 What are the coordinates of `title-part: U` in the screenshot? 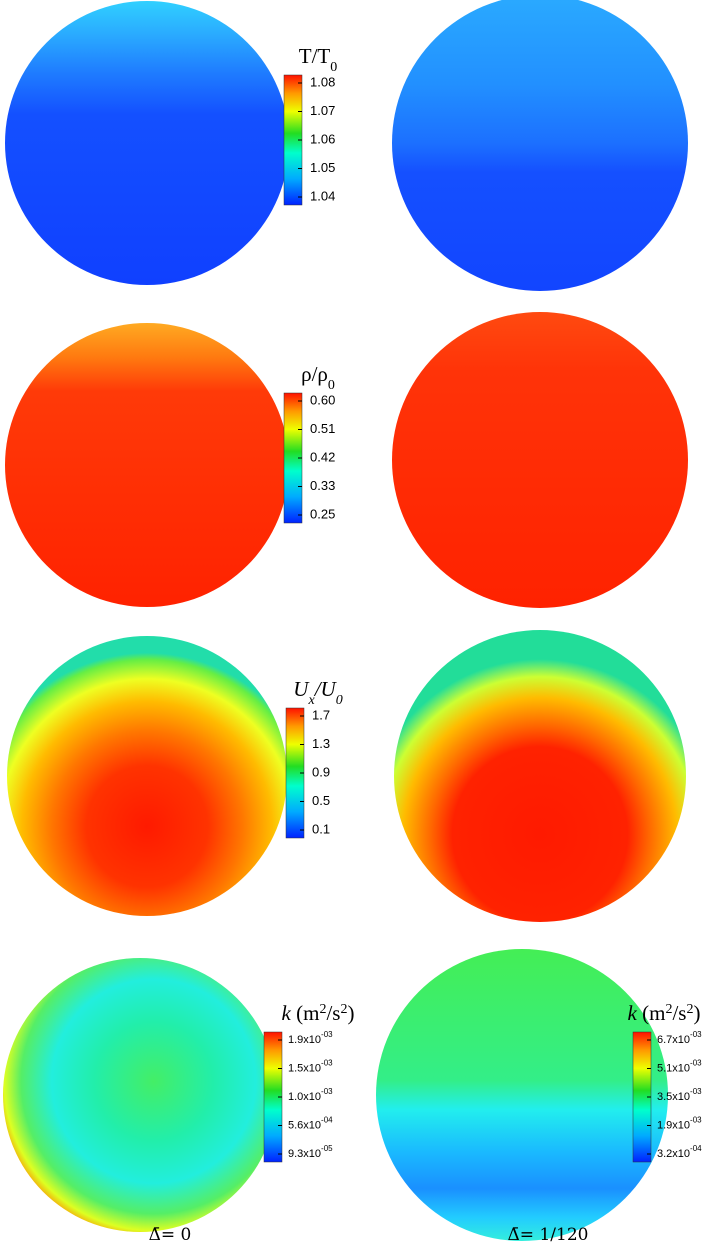 It's located at (301, 689).